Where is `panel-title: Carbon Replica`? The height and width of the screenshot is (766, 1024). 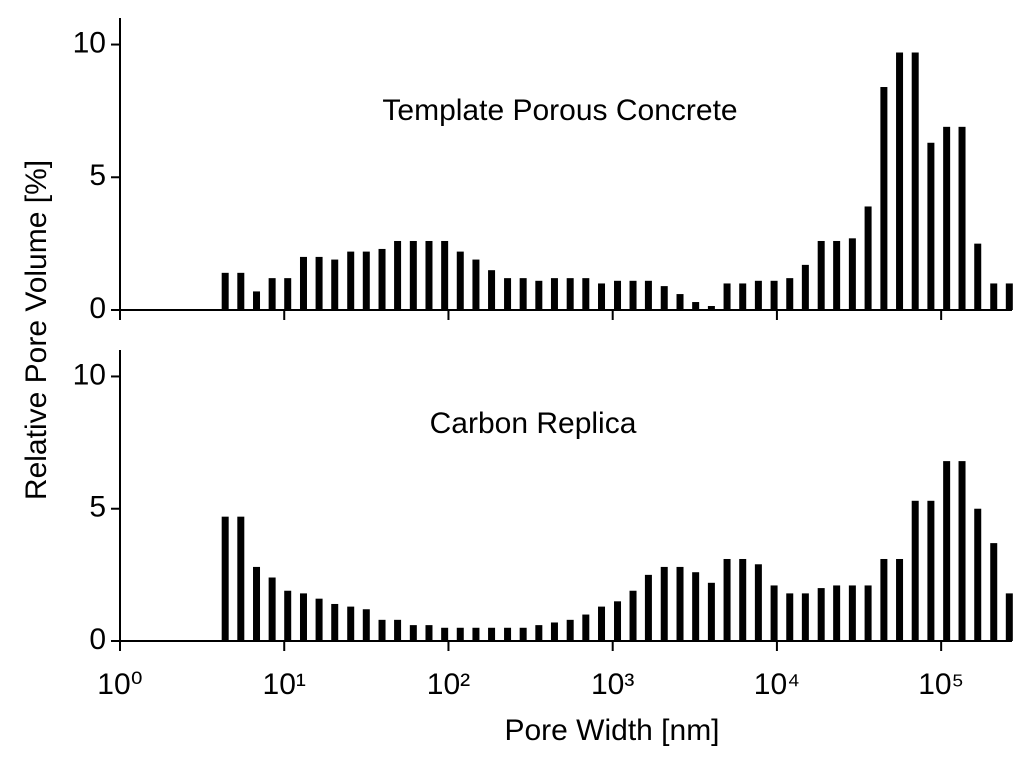 panel-title: Carbon Replica is located at coordinates (533, 423).